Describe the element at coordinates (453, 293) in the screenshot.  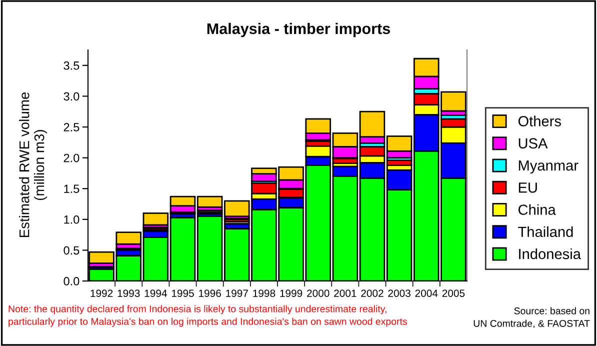
I see `x-tick-label: 2005` at that location.